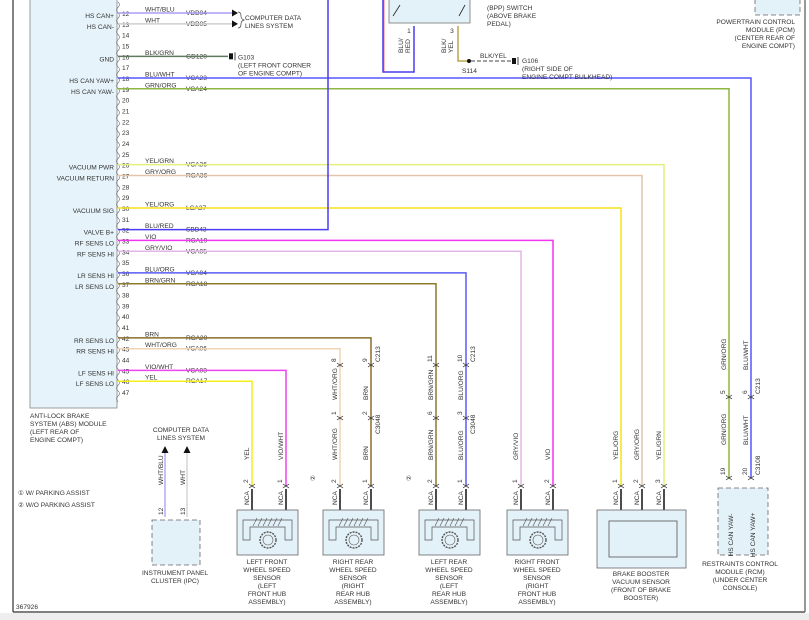  I want to click on abs-pin-number: 23, so click(126, 133).